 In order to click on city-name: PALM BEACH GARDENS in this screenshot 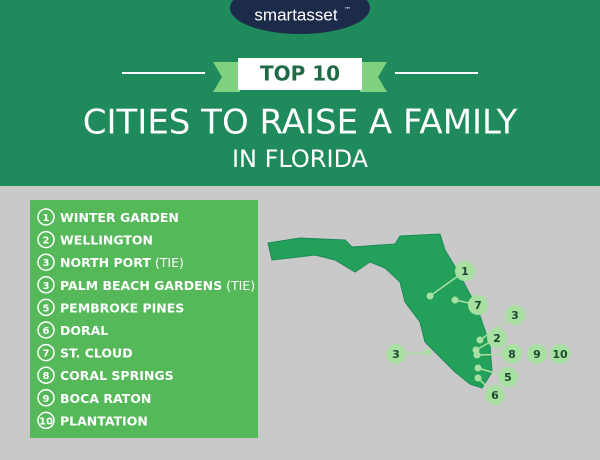, I will do `click(141, 284)`.